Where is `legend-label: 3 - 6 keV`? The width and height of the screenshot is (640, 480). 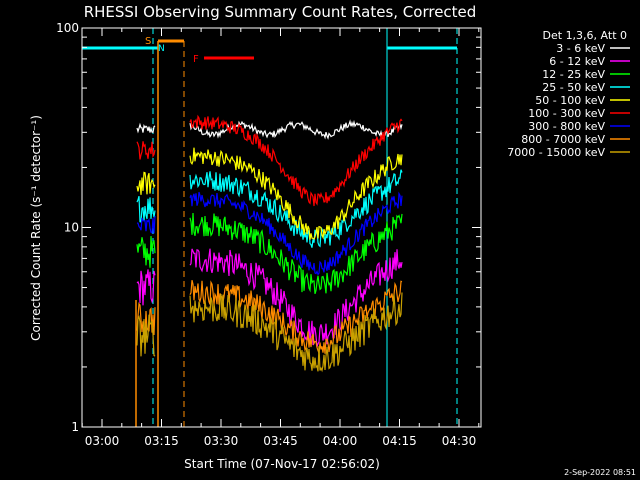 legend-label: 3 - 6 keV is located at coordinates (580, 48).